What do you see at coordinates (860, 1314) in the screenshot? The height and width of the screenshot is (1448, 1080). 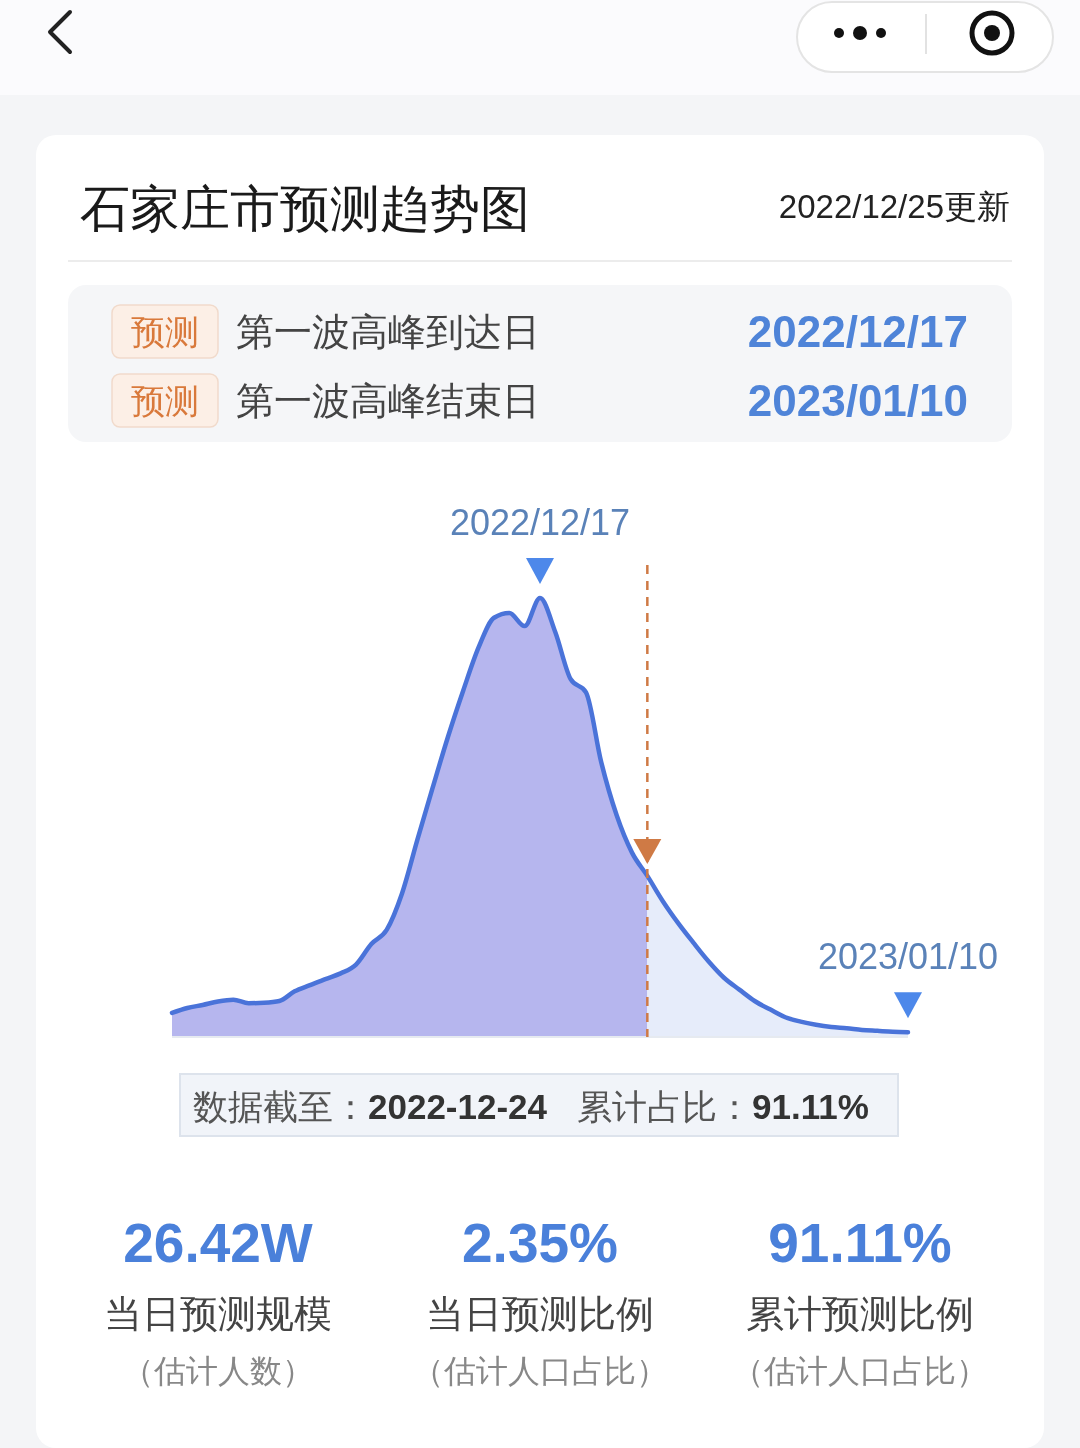 I see `text: 累计预测比例` at bounding box center [860, 1314].